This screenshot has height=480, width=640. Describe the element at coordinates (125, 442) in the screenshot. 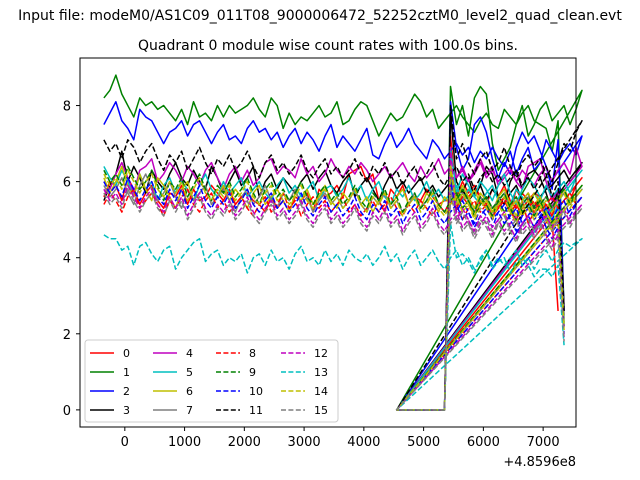

I see `x-tick-label: 0` at that location.